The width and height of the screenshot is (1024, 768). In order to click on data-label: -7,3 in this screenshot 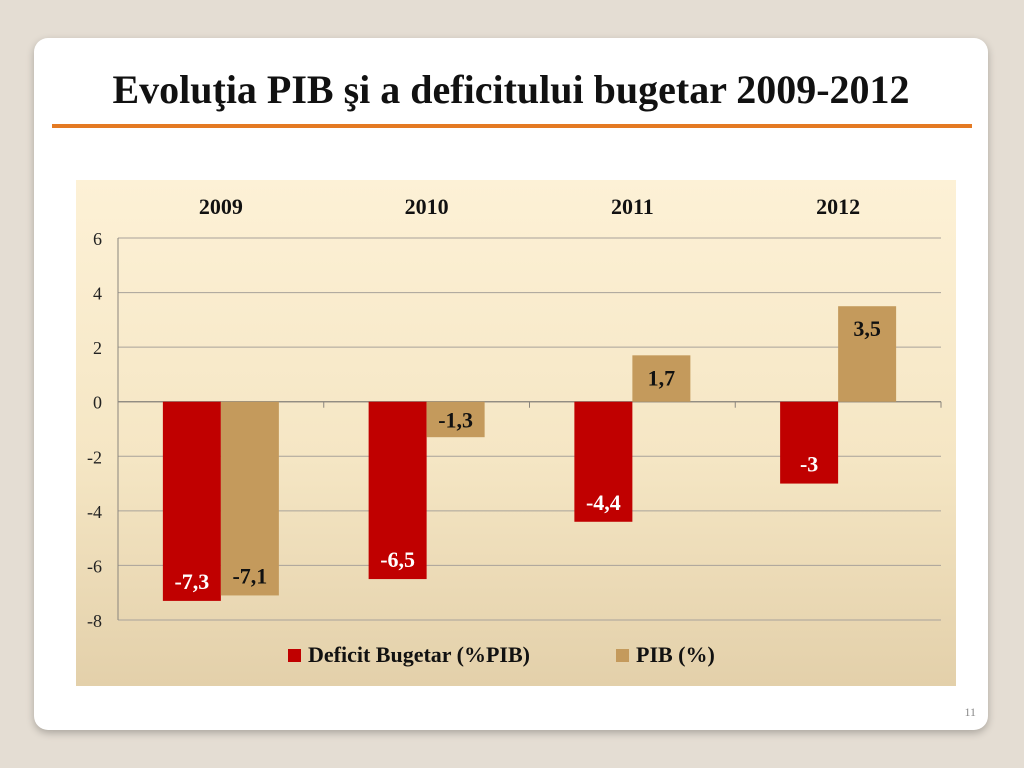, I will do `click(191, 581)`.